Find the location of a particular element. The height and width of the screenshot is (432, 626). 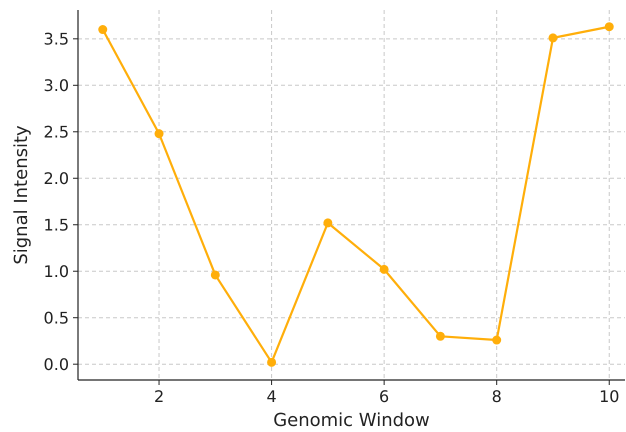

y-tick-label: 3.0 is located at coordinates (56, 85).